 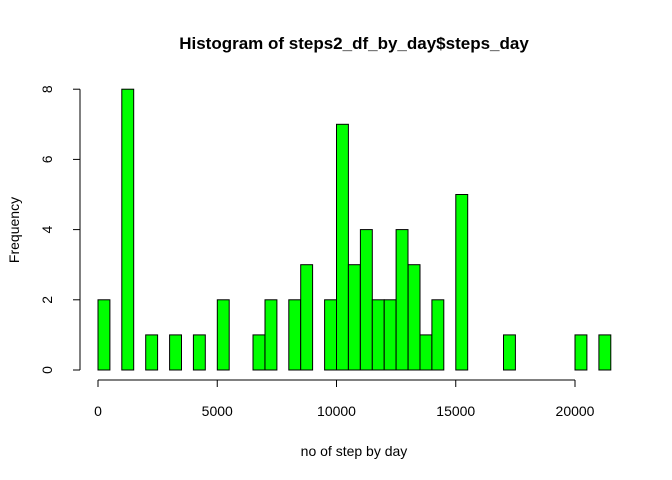 What do you see at coordinates (455, 411) in the screenshot?
I see `x-tick-label: 15000` at bounding box center [455, 411].